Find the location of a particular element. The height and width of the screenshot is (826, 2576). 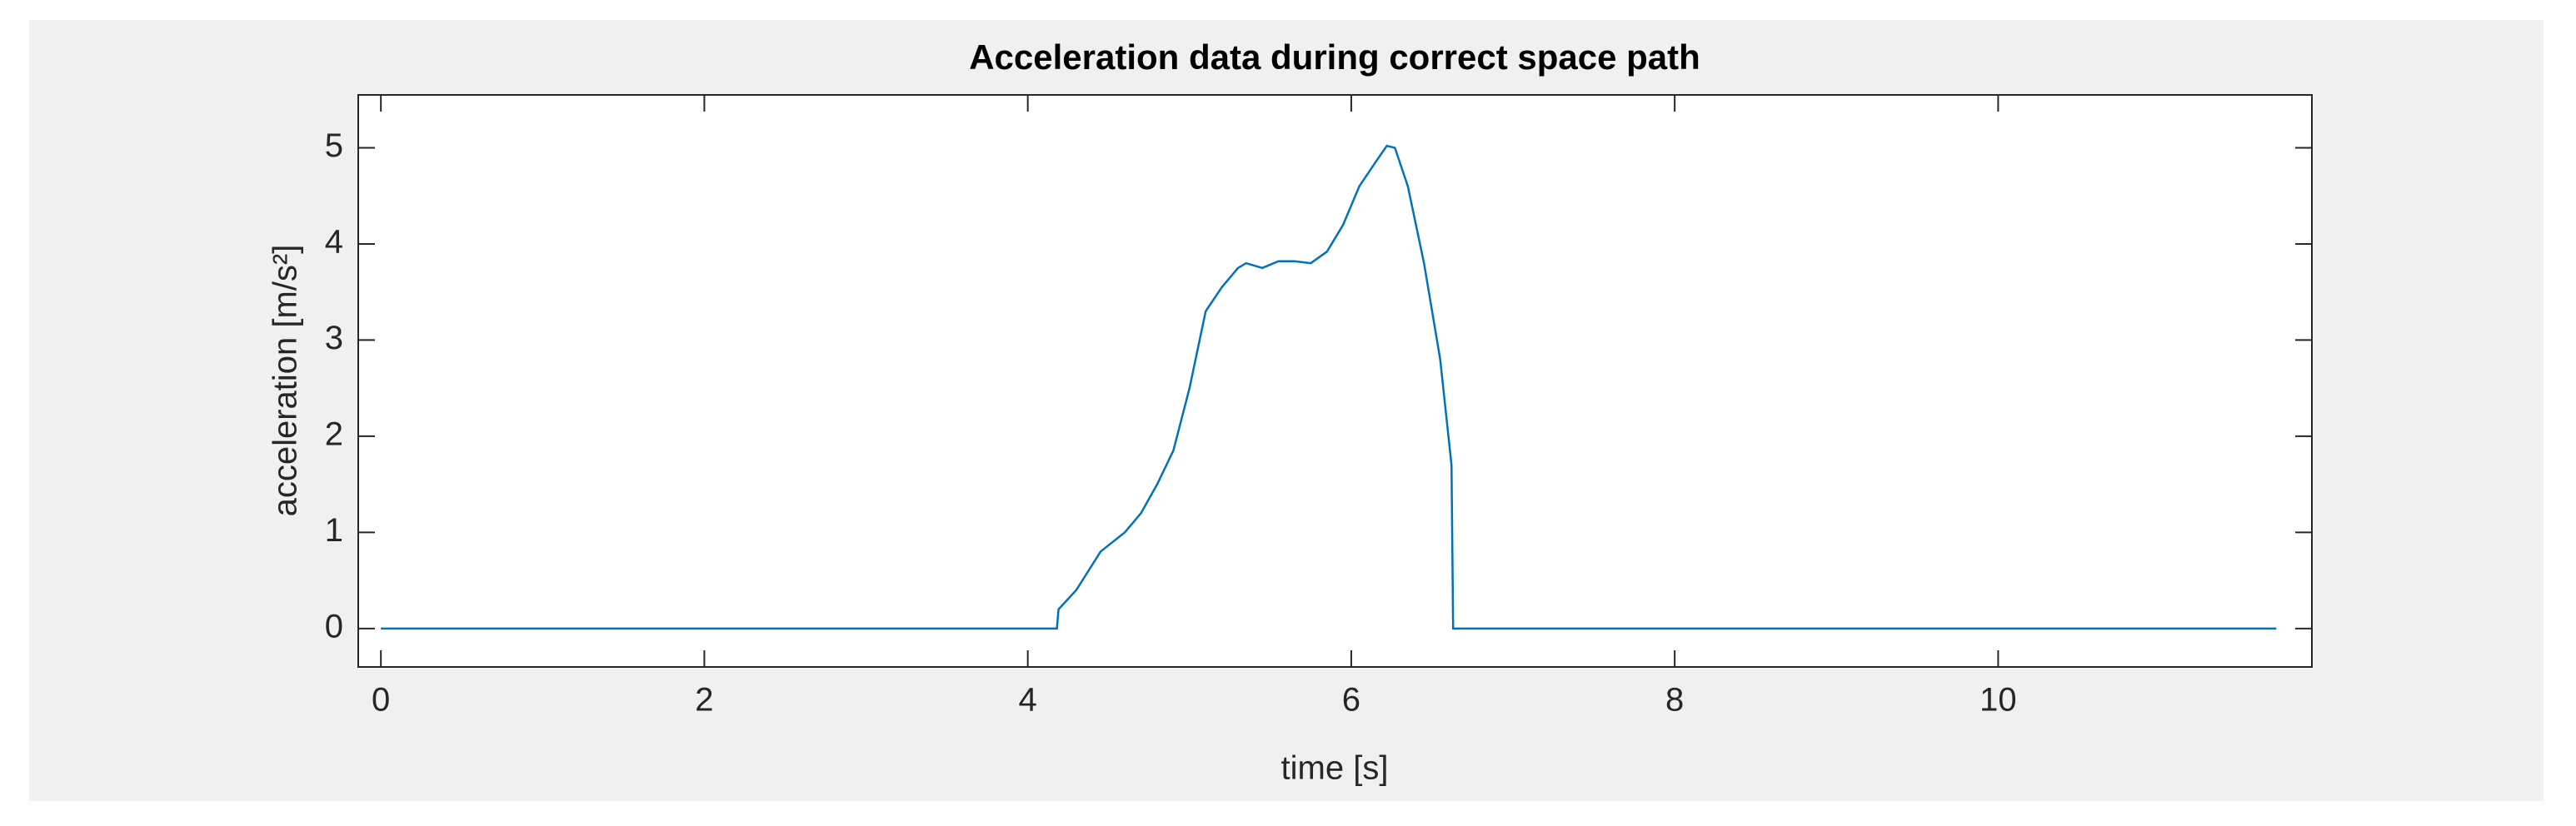

y-tick-label: 2 is located at coordinates (334, 434).